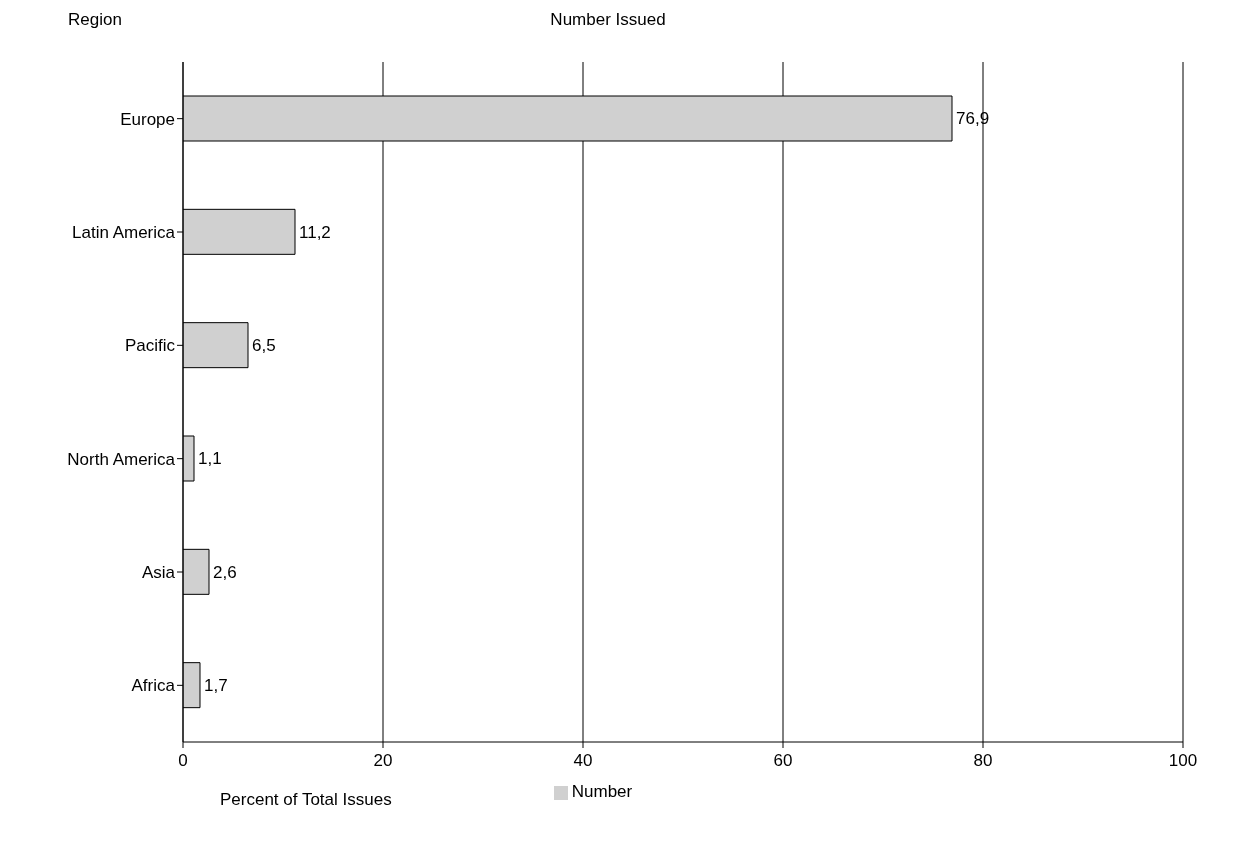  What do you see at coordinates (973, 119) in the screenshot?
I see `data-label: 76,9` at bounding box center [973, 119].